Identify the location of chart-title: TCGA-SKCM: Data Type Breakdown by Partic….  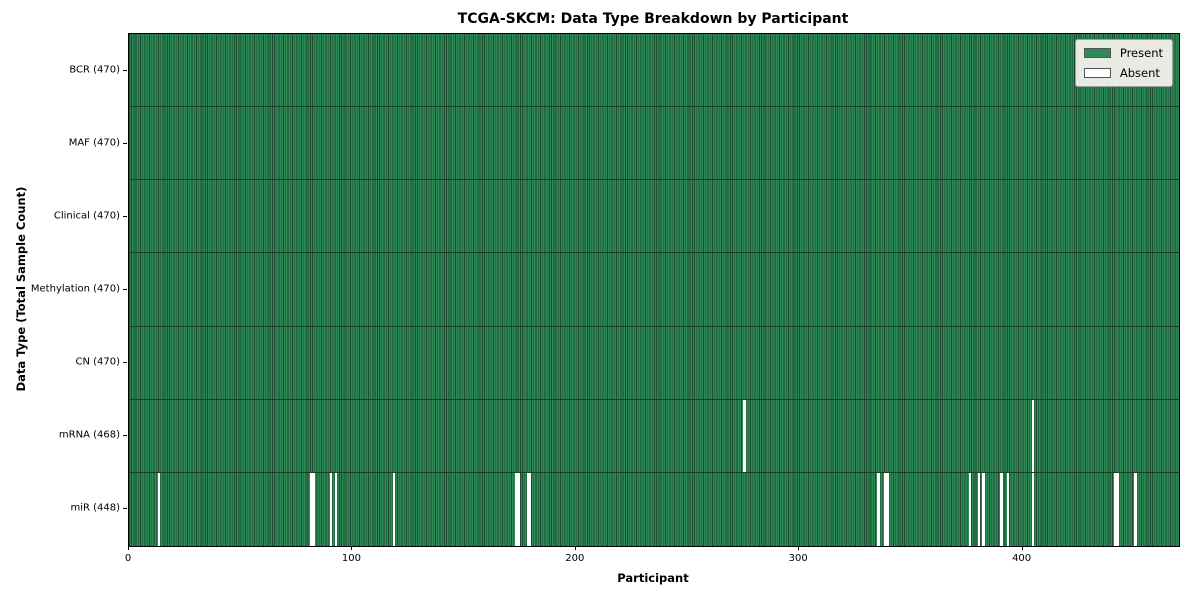
(653, 19).